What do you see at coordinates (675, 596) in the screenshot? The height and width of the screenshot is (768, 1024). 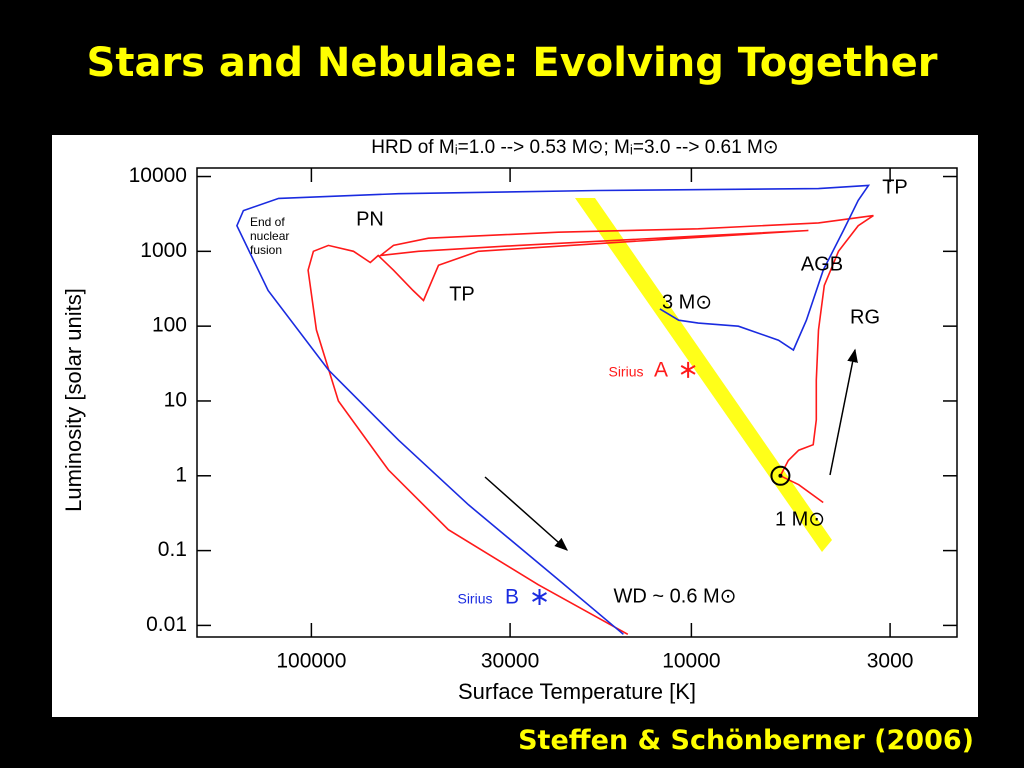 I see `annotation: WD ~ 0.6 M⊙` at bounding box center [675, 596].